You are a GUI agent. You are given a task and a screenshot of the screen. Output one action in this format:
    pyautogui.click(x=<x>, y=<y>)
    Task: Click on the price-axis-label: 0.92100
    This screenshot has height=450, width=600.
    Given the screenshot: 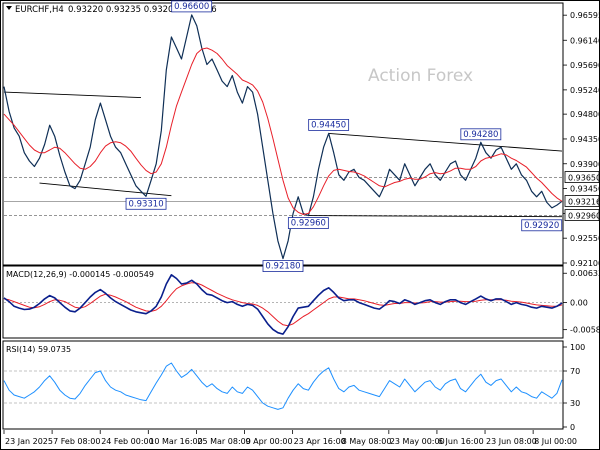 What is the action you would take?
    pyautogui.click(x=585, y=263)
    